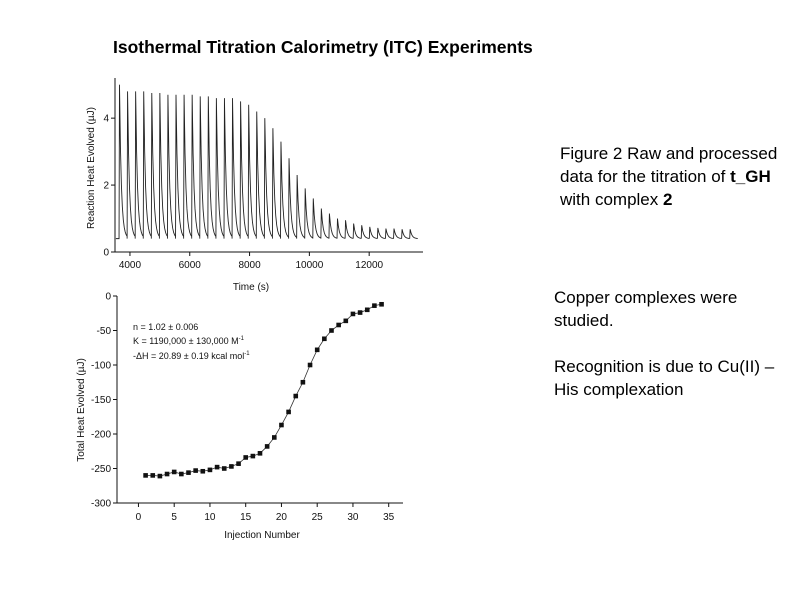  I want to click on fit-annotation-k: K = 1190,000 ± 130,000 M-1, so click(189, 341).